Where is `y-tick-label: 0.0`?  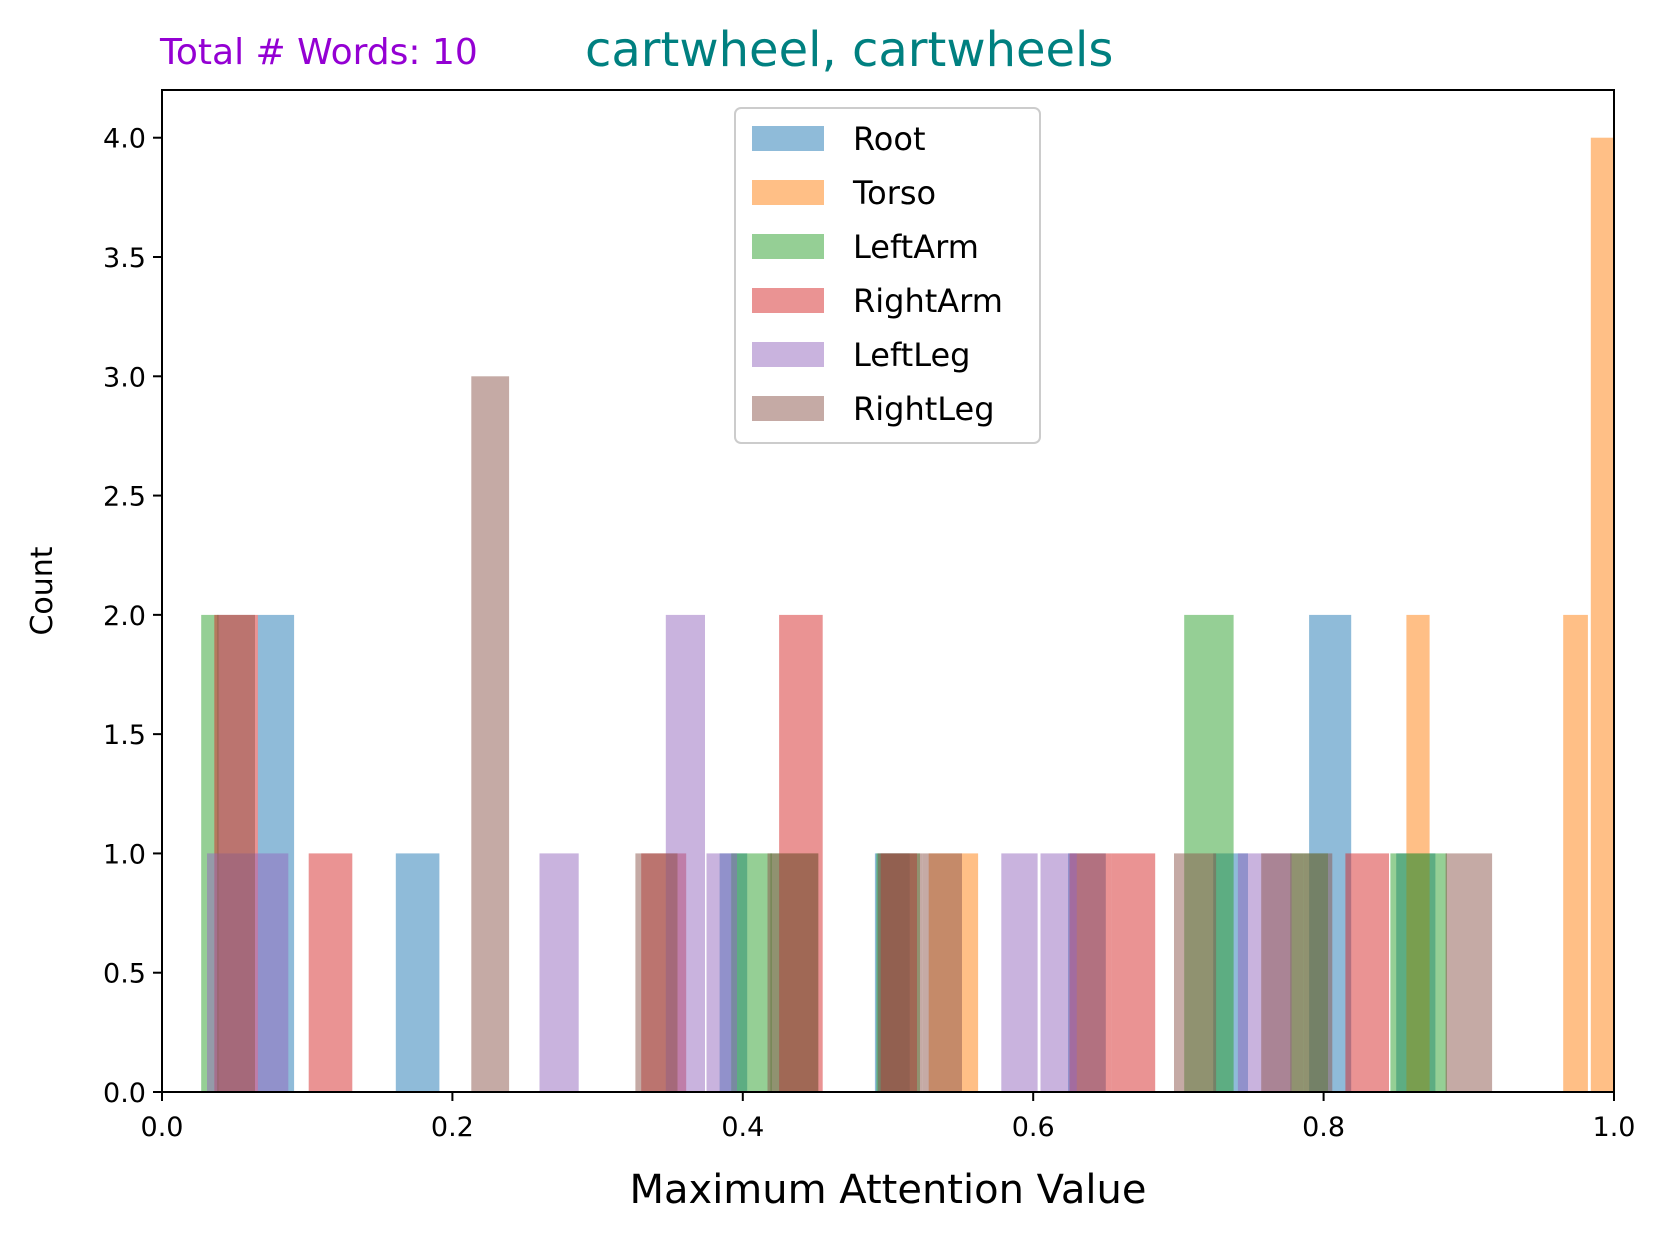 y-tick-label: 0.0 is located at coordinates (124, 1093).